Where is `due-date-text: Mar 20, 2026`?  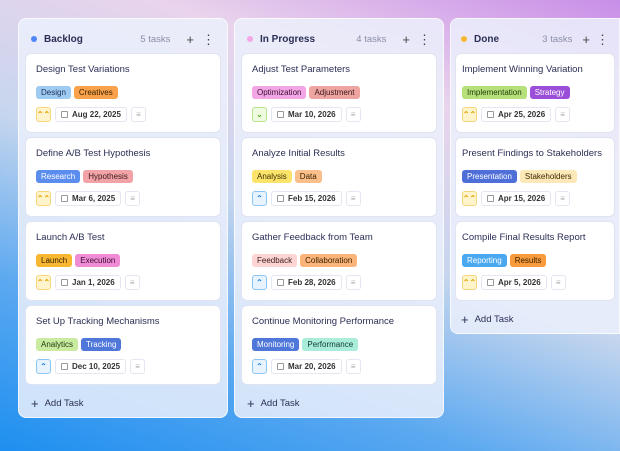 due-date-text: Mar 20, 2026 is located at coordinates (312, 366).